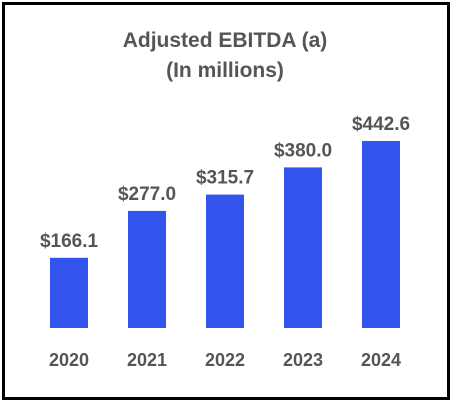  What do you see at coordinates (225, 70) in the screenshot?
I see `chart-subtitle: (In millions)` at bounding box center [225, 70].